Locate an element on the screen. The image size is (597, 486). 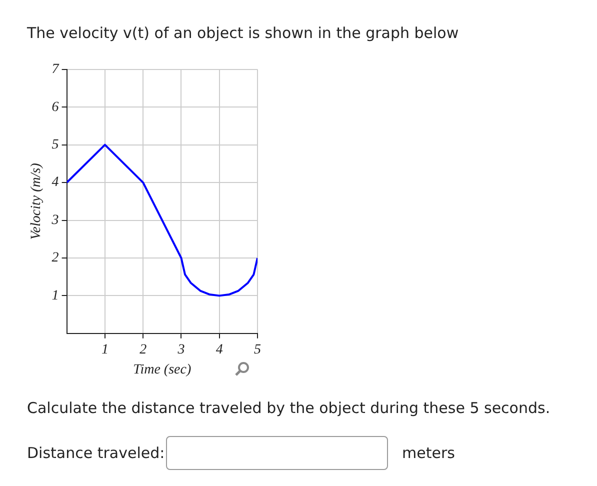
x-tick-label: 2 is located at coordinates (143, 350).